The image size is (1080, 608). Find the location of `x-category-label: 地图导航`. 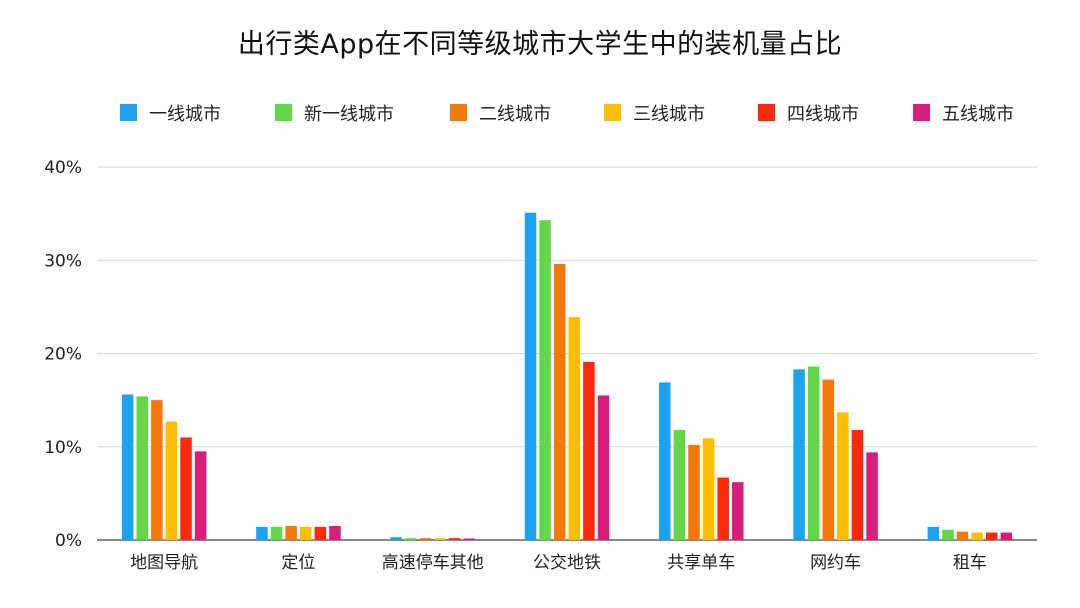

x-category-label: 地图导航 is located at coordinates (164, 563).